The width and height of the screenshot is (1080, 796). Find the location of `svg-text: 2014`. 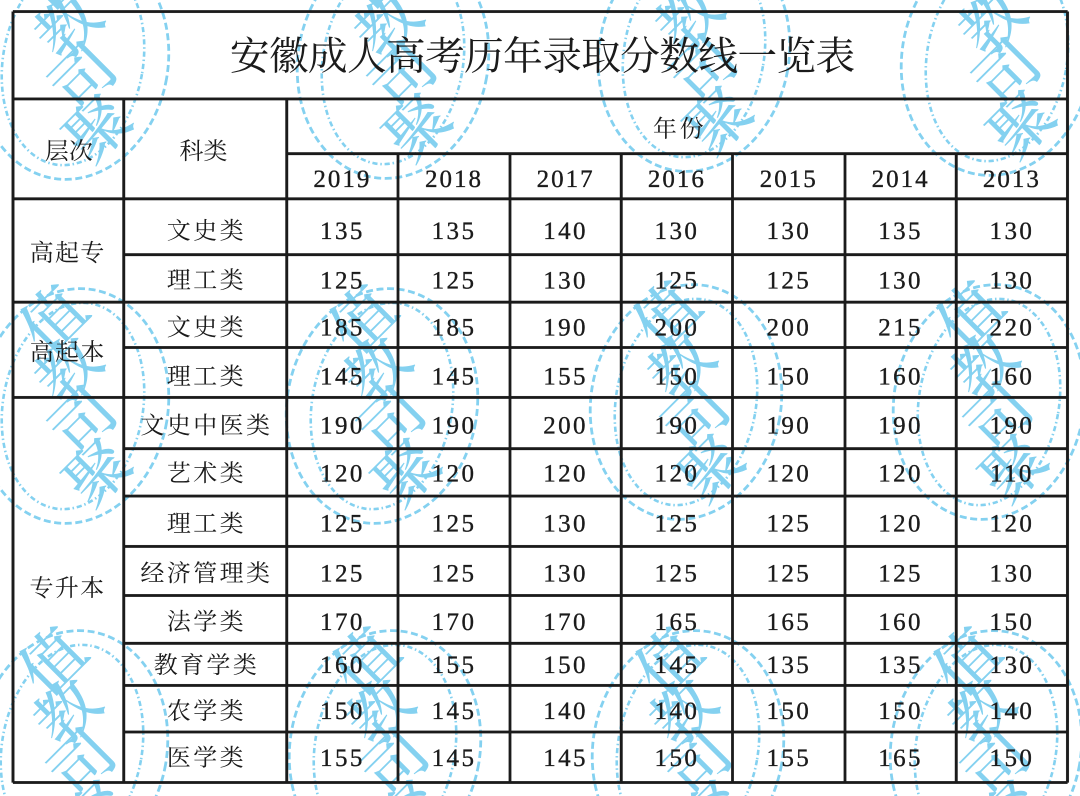

svg-text: 2014 is located at coordinates (901, 179).